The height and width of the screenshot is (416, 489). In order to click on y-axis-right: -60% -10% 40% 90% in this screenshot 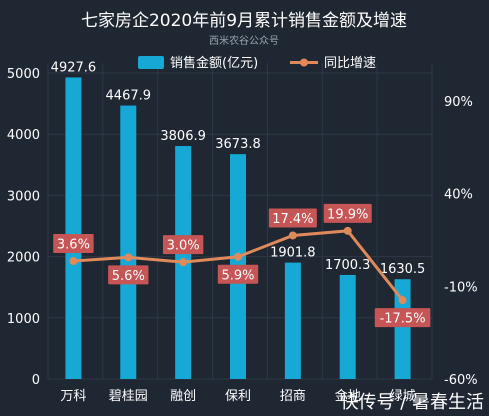, I will do `click(461, 241)`.